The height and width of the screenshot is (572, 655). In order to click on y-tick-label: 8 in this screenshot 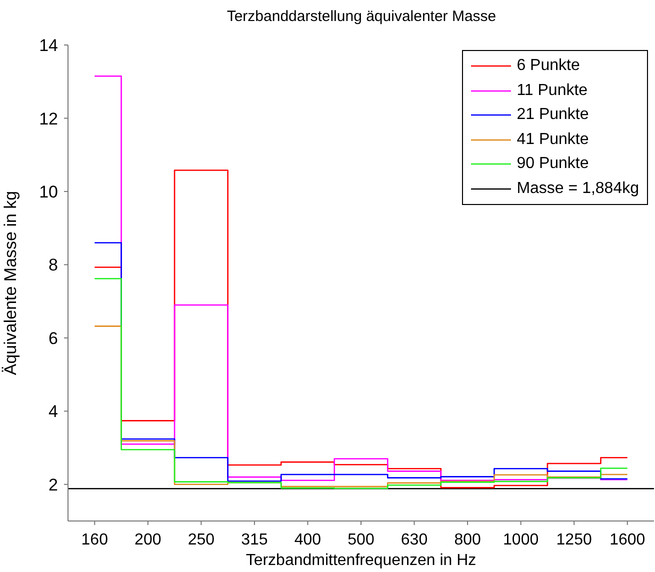, I will do `click(53, 265)`.